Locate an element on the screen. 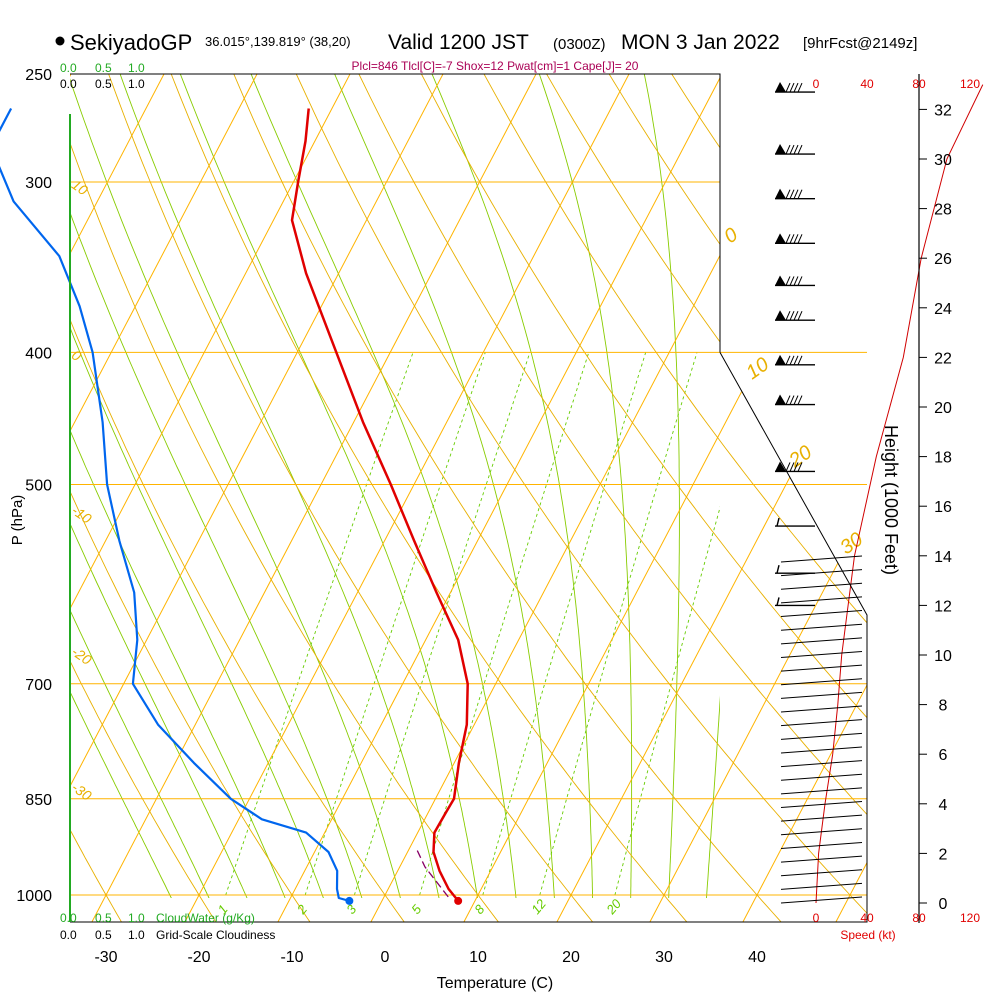 Image resolution: width=1000 pixels, height=1000 pixels. mixing-ratio-label: 12 is located at coordinates (538, 906).